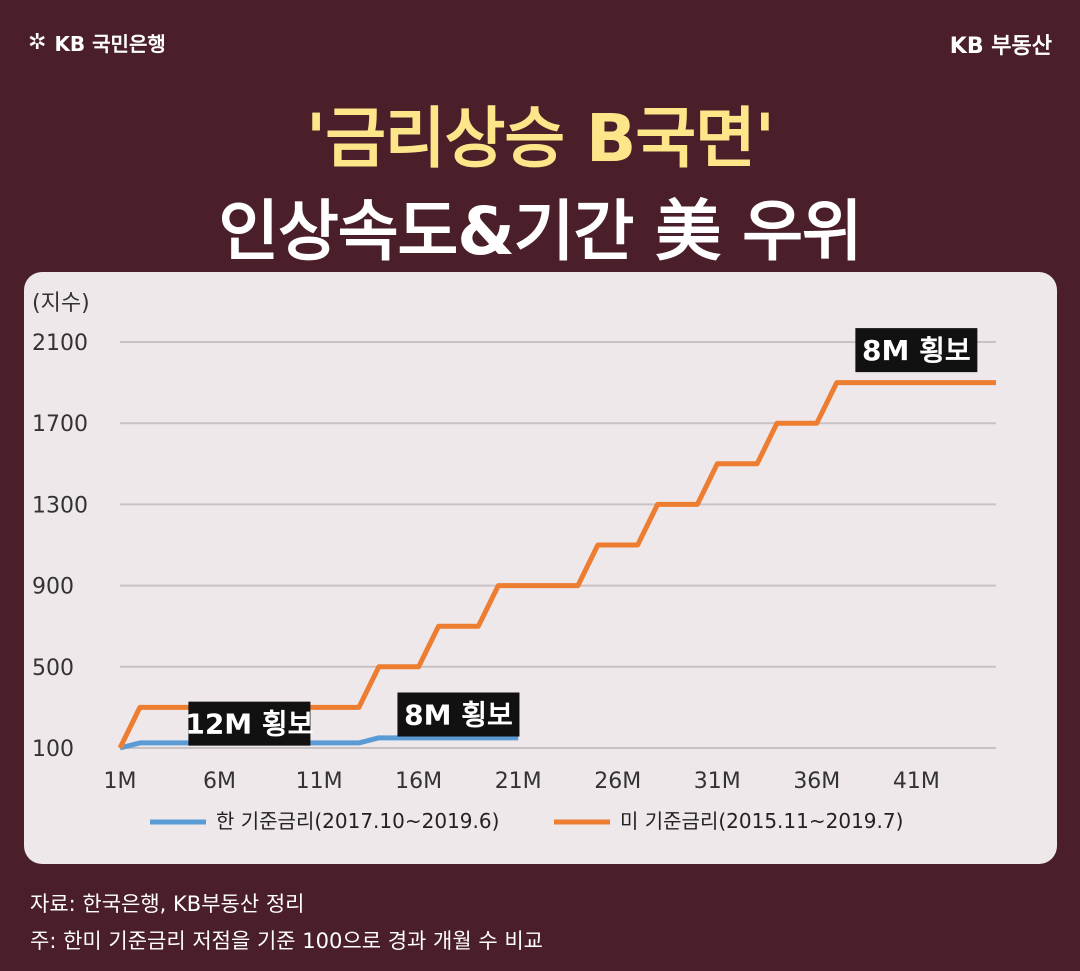  I want to click on y-axis-label: (지수), so click(61, 303).